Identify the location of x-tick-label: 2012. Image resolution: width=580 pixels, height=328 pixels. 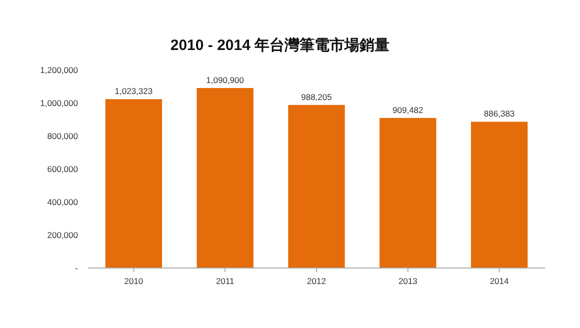
(316, 281).